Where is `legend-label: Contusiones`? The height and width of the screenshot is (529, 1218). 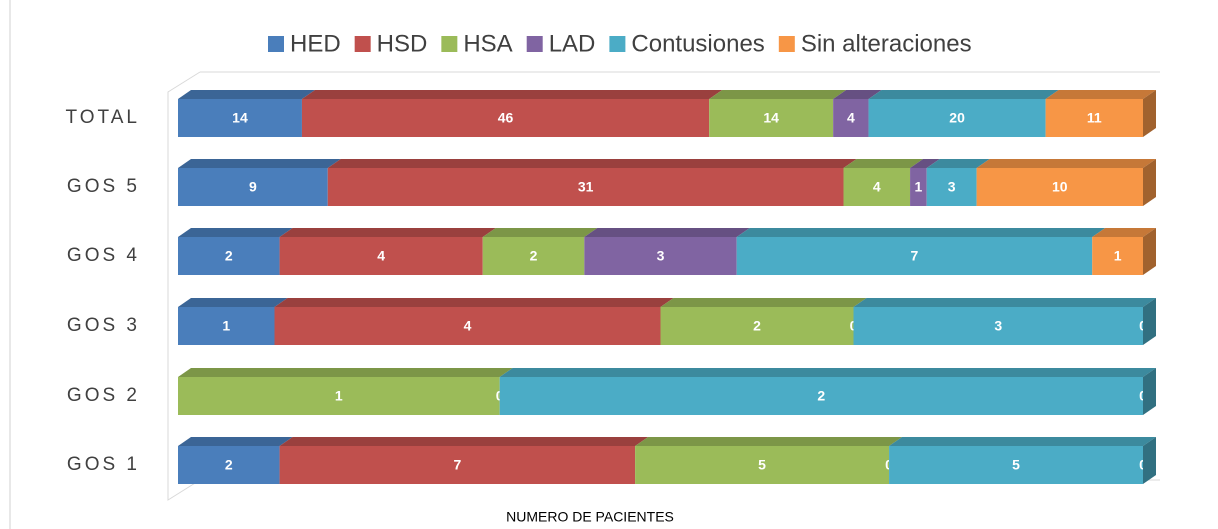 legend-label: Contusiones is located at coordinates (697, 43).